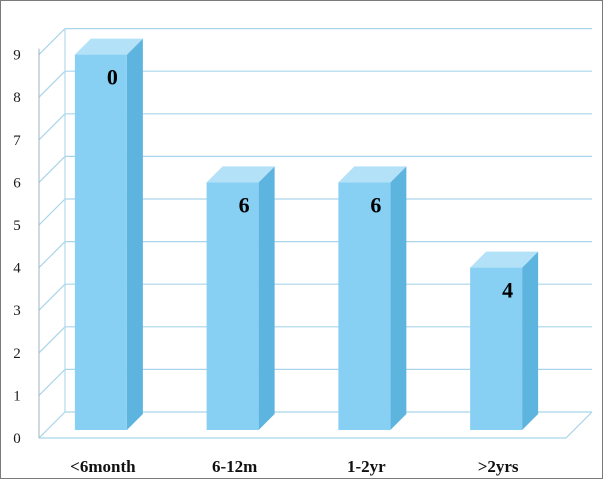 This screenshot has width=603, height=479. Describe the element at coordinates (17, 226) in the screenshot. I see `y-tick-label: 5` at that location.